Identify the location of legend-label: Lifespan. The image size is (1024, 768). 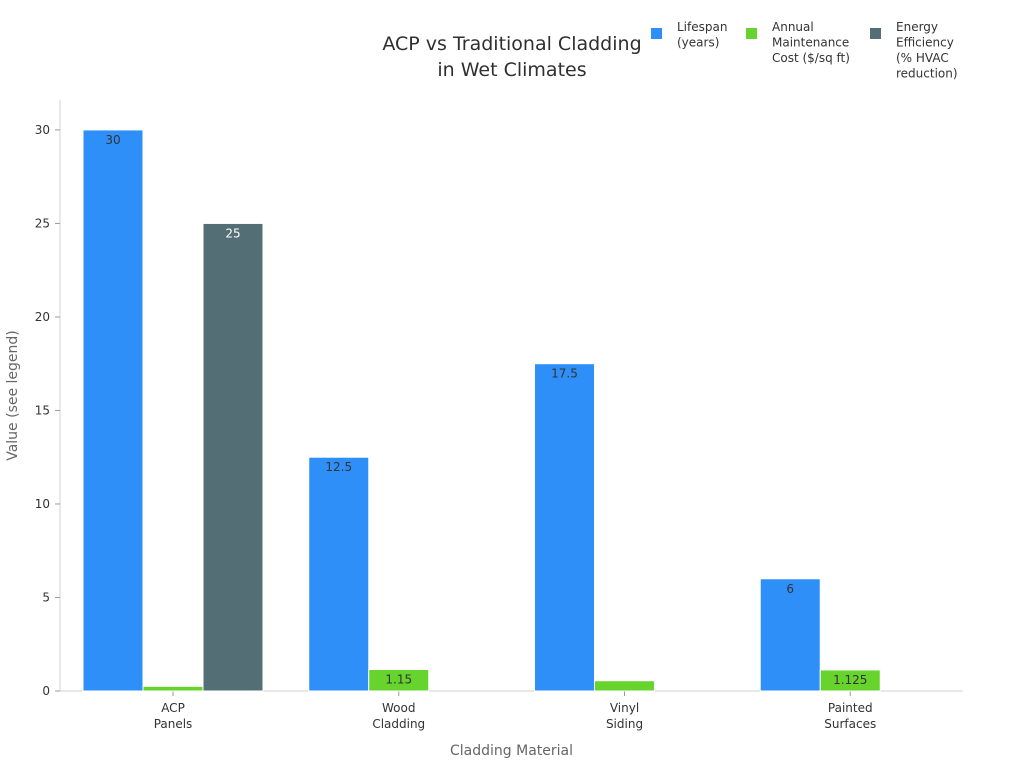
(702, 27).